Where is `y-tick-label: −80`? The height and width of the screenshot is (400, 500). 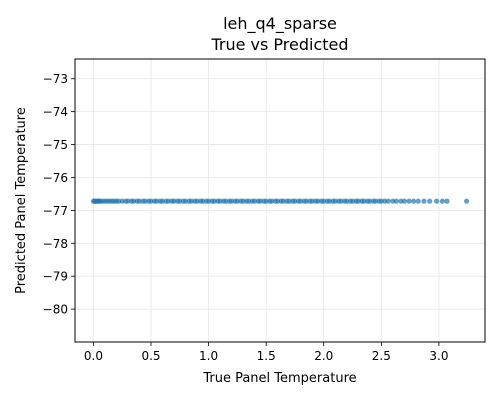
y-tick-label: −80 is located at coordinates (55, 310).